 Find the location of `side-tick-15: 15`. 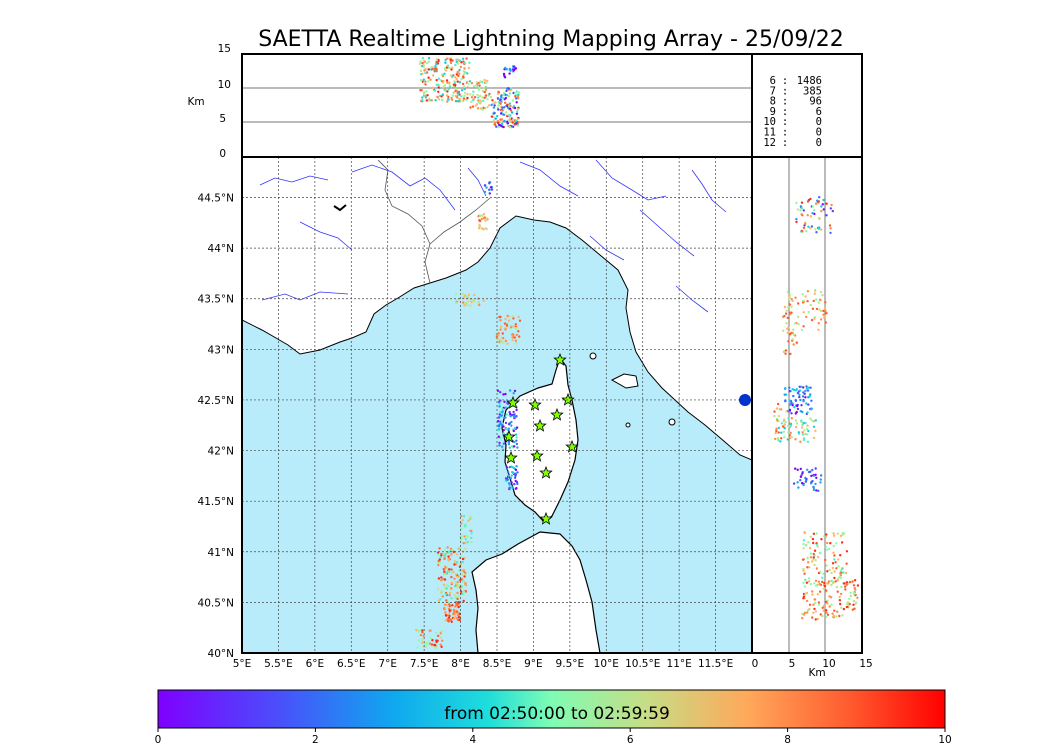

side-tick-15: 15 is located at coordinates (865, 664).